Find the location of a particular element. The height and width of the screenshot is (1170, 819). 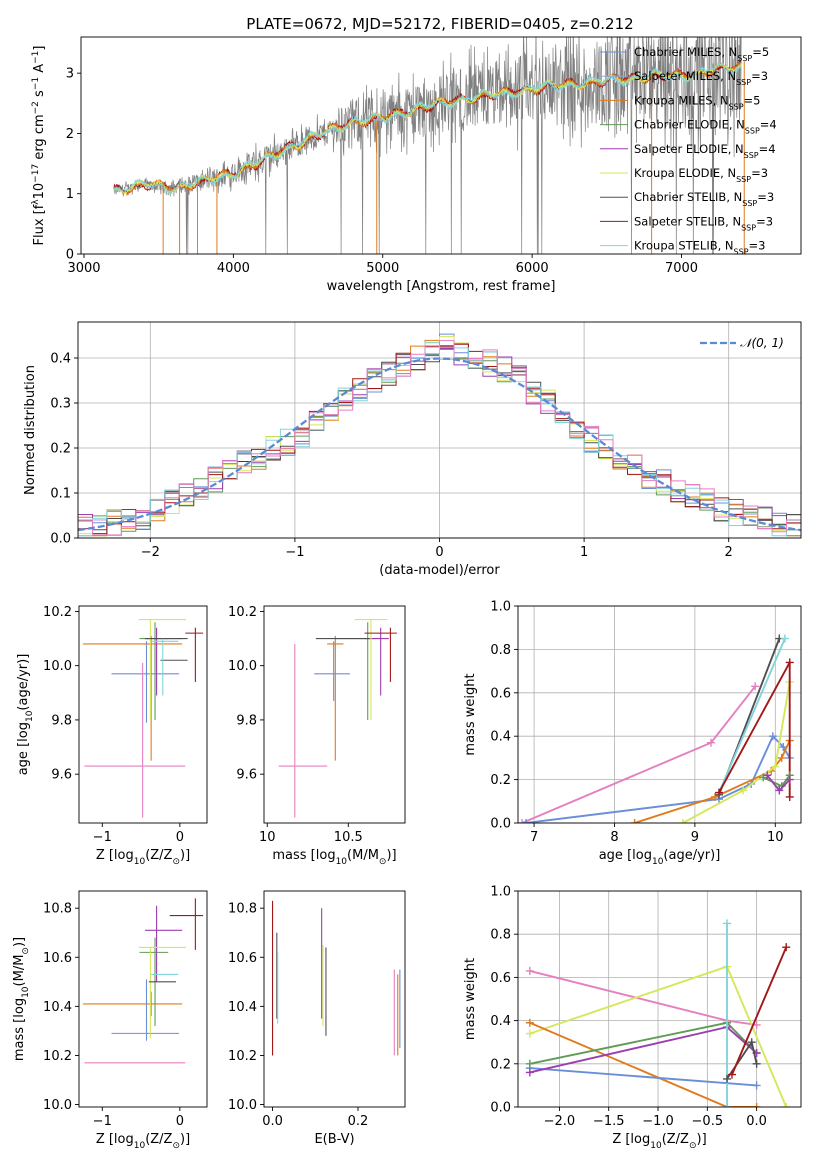

y-tick-label: 0.1 is located at coordinates (60, 494).